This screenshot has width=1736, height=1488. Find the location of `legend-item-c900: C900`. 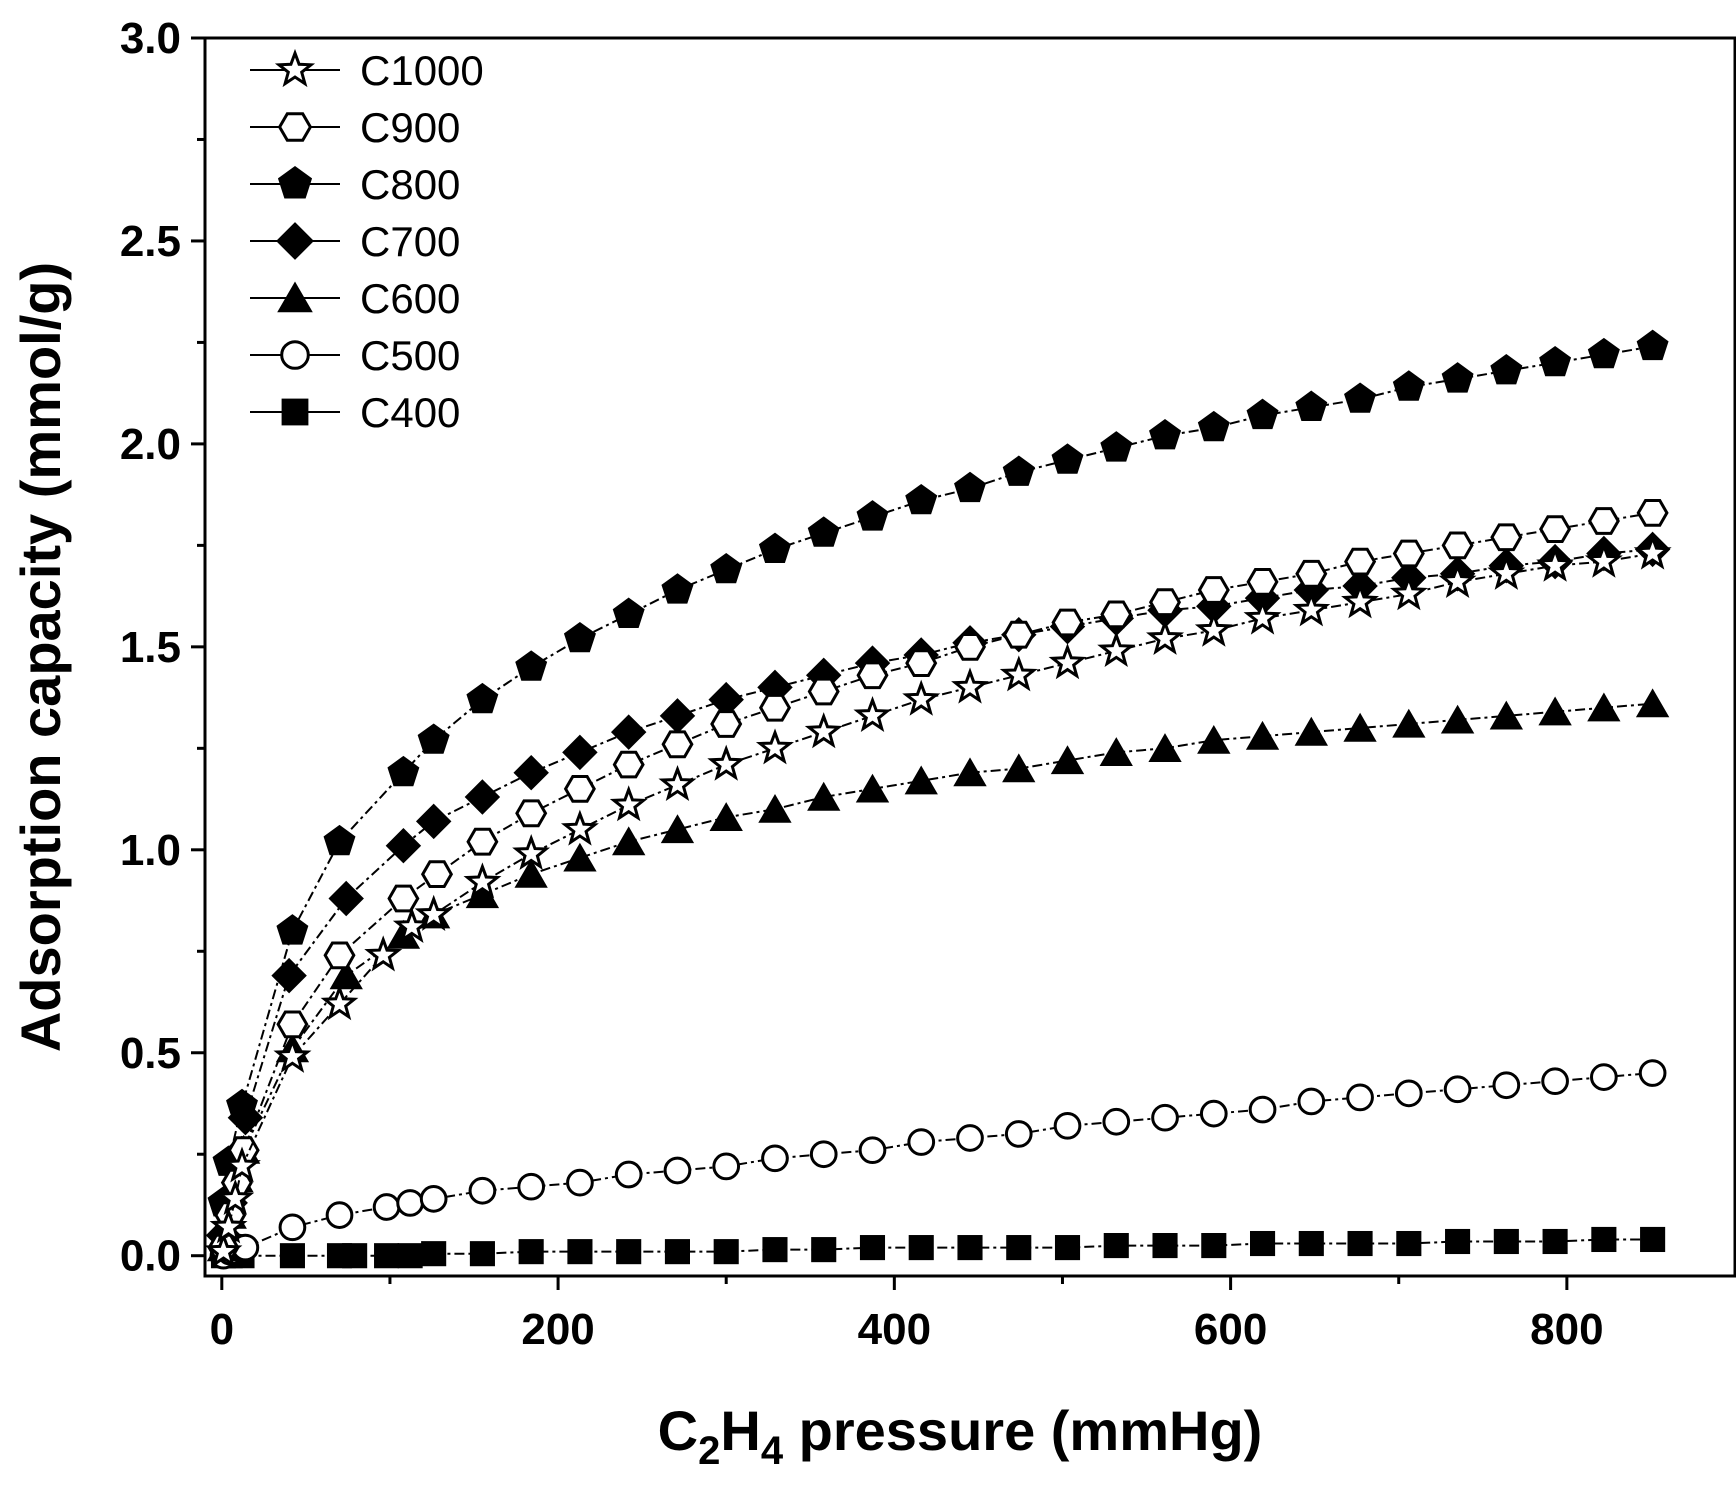

legend-item-c900: C900 is located at coordinates (355, 127).